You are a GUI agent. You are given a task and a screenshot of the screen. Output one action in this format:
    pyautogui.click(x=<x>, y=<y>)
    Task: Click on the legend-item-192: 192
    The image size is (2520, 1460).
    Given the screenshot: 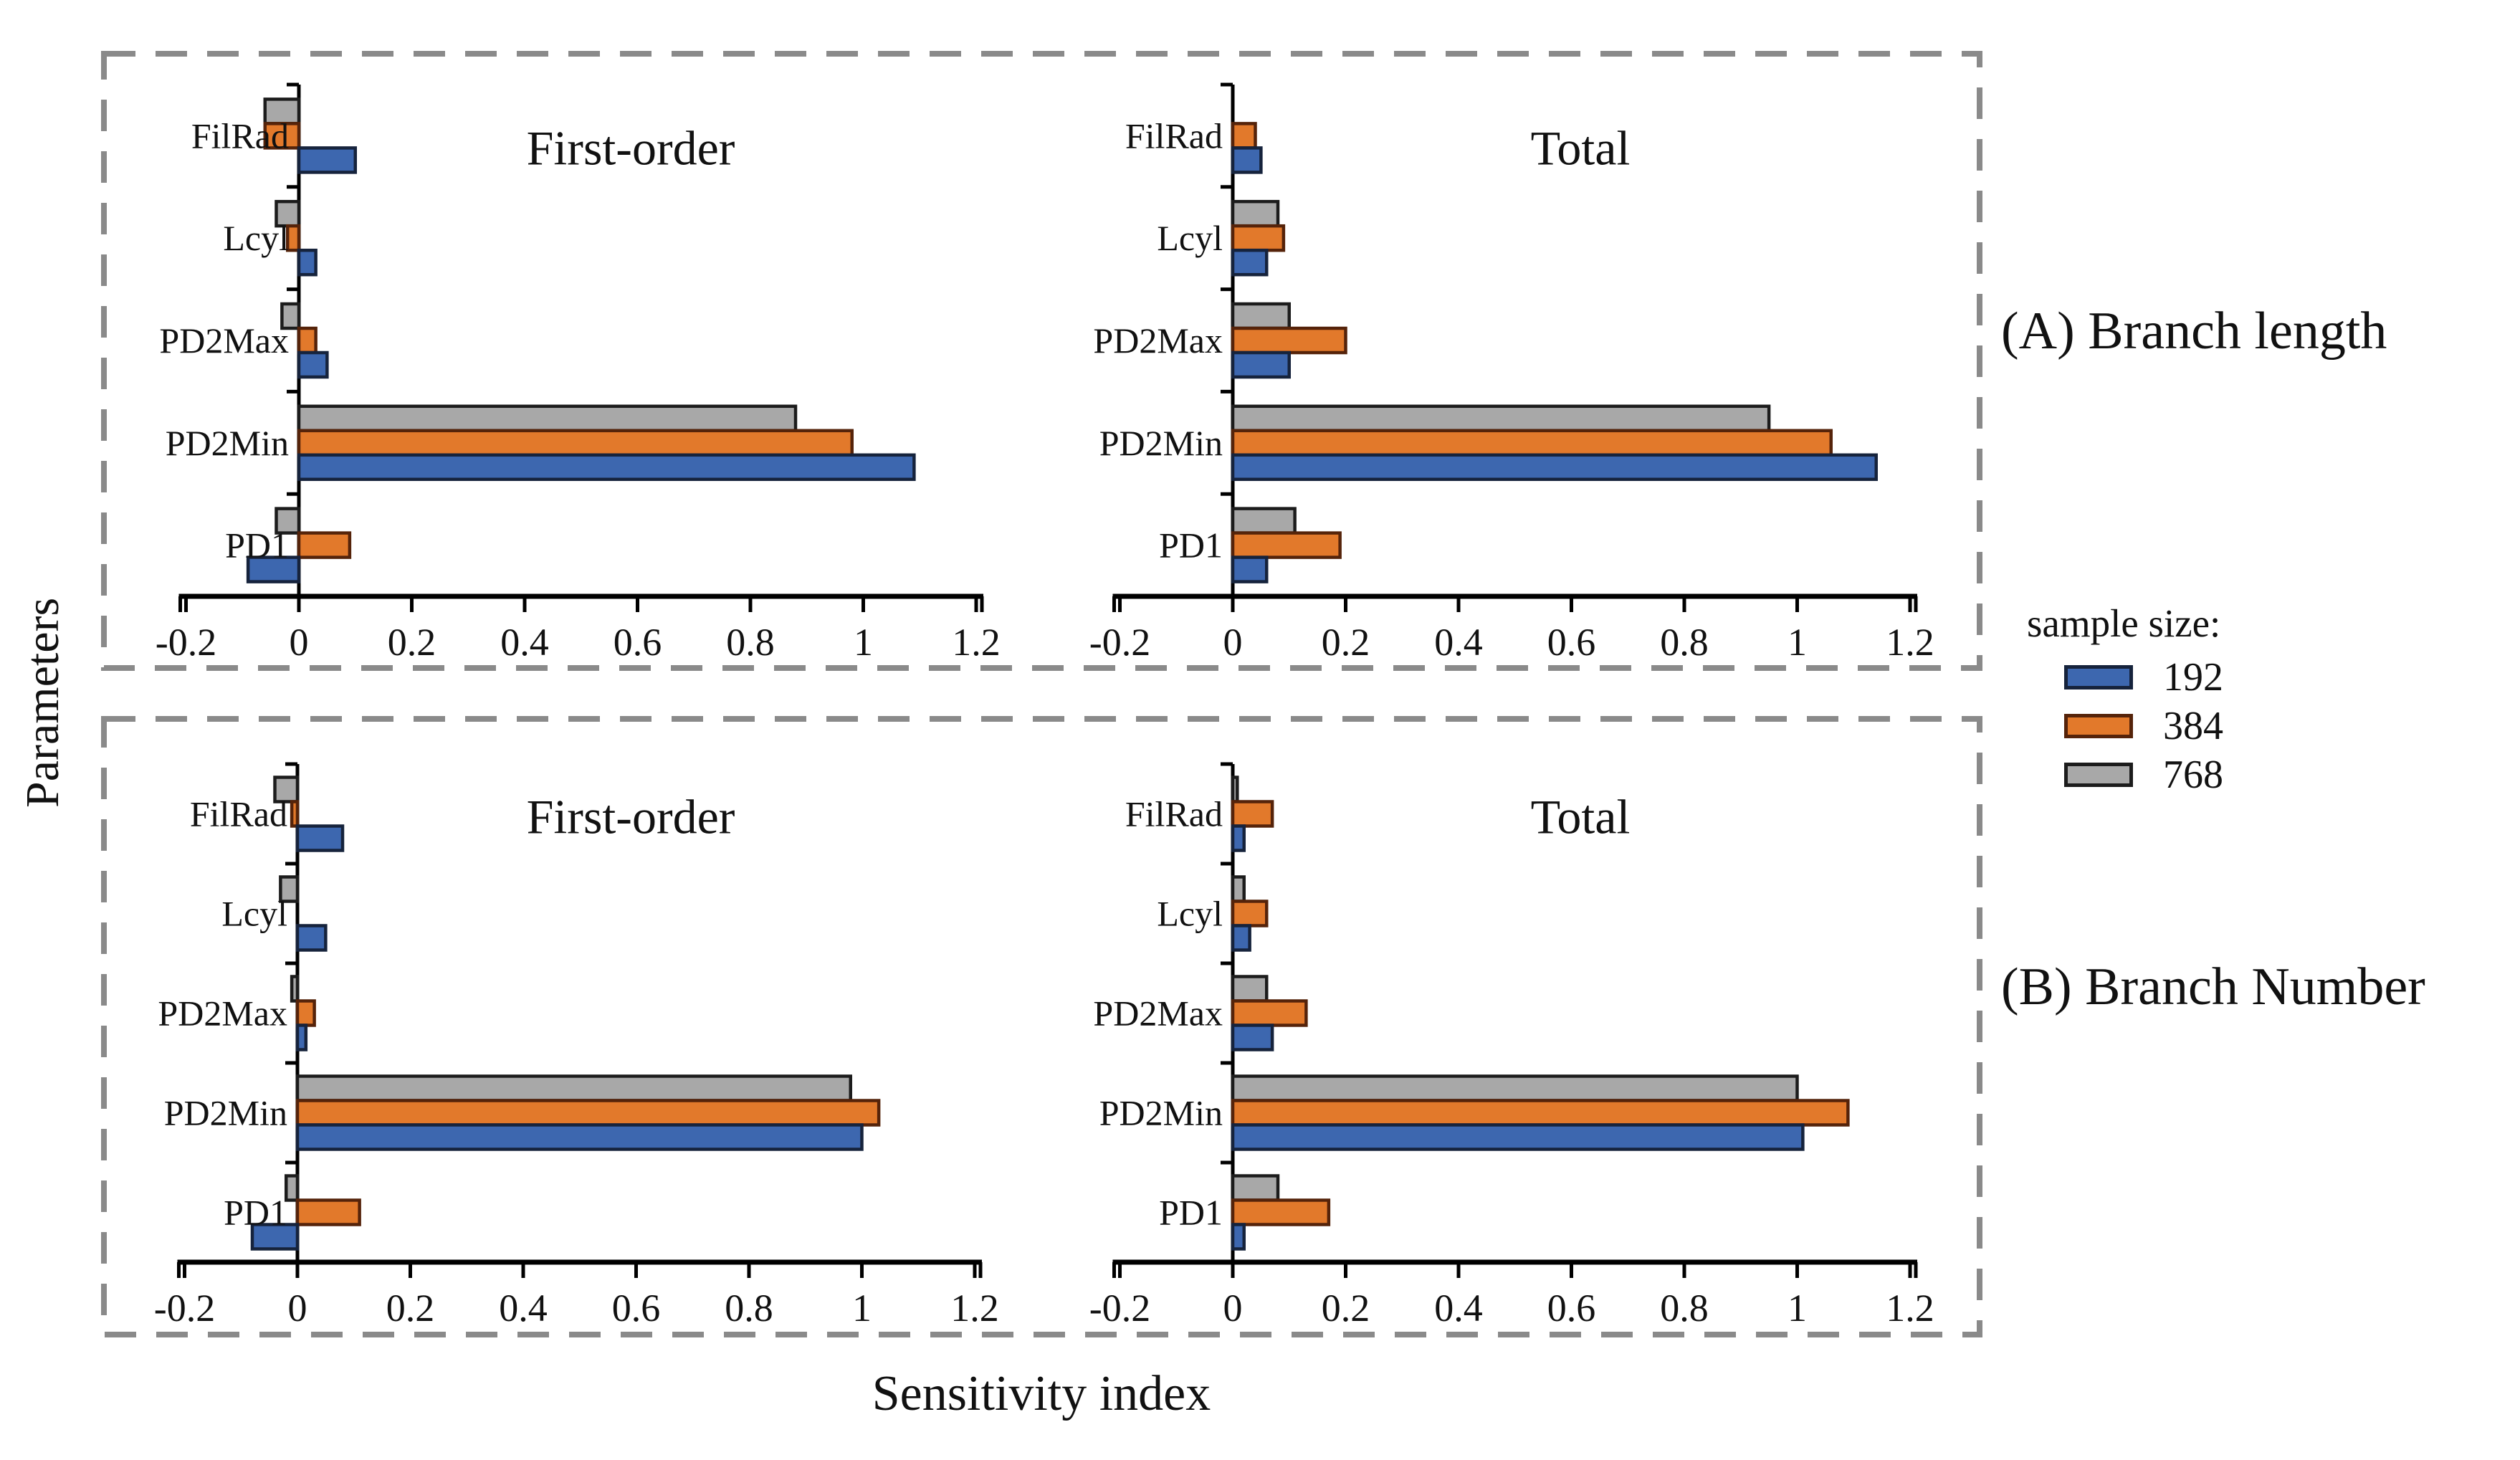 What is the action you would take?
    pyautogui.click(x=2177, y=677)
    